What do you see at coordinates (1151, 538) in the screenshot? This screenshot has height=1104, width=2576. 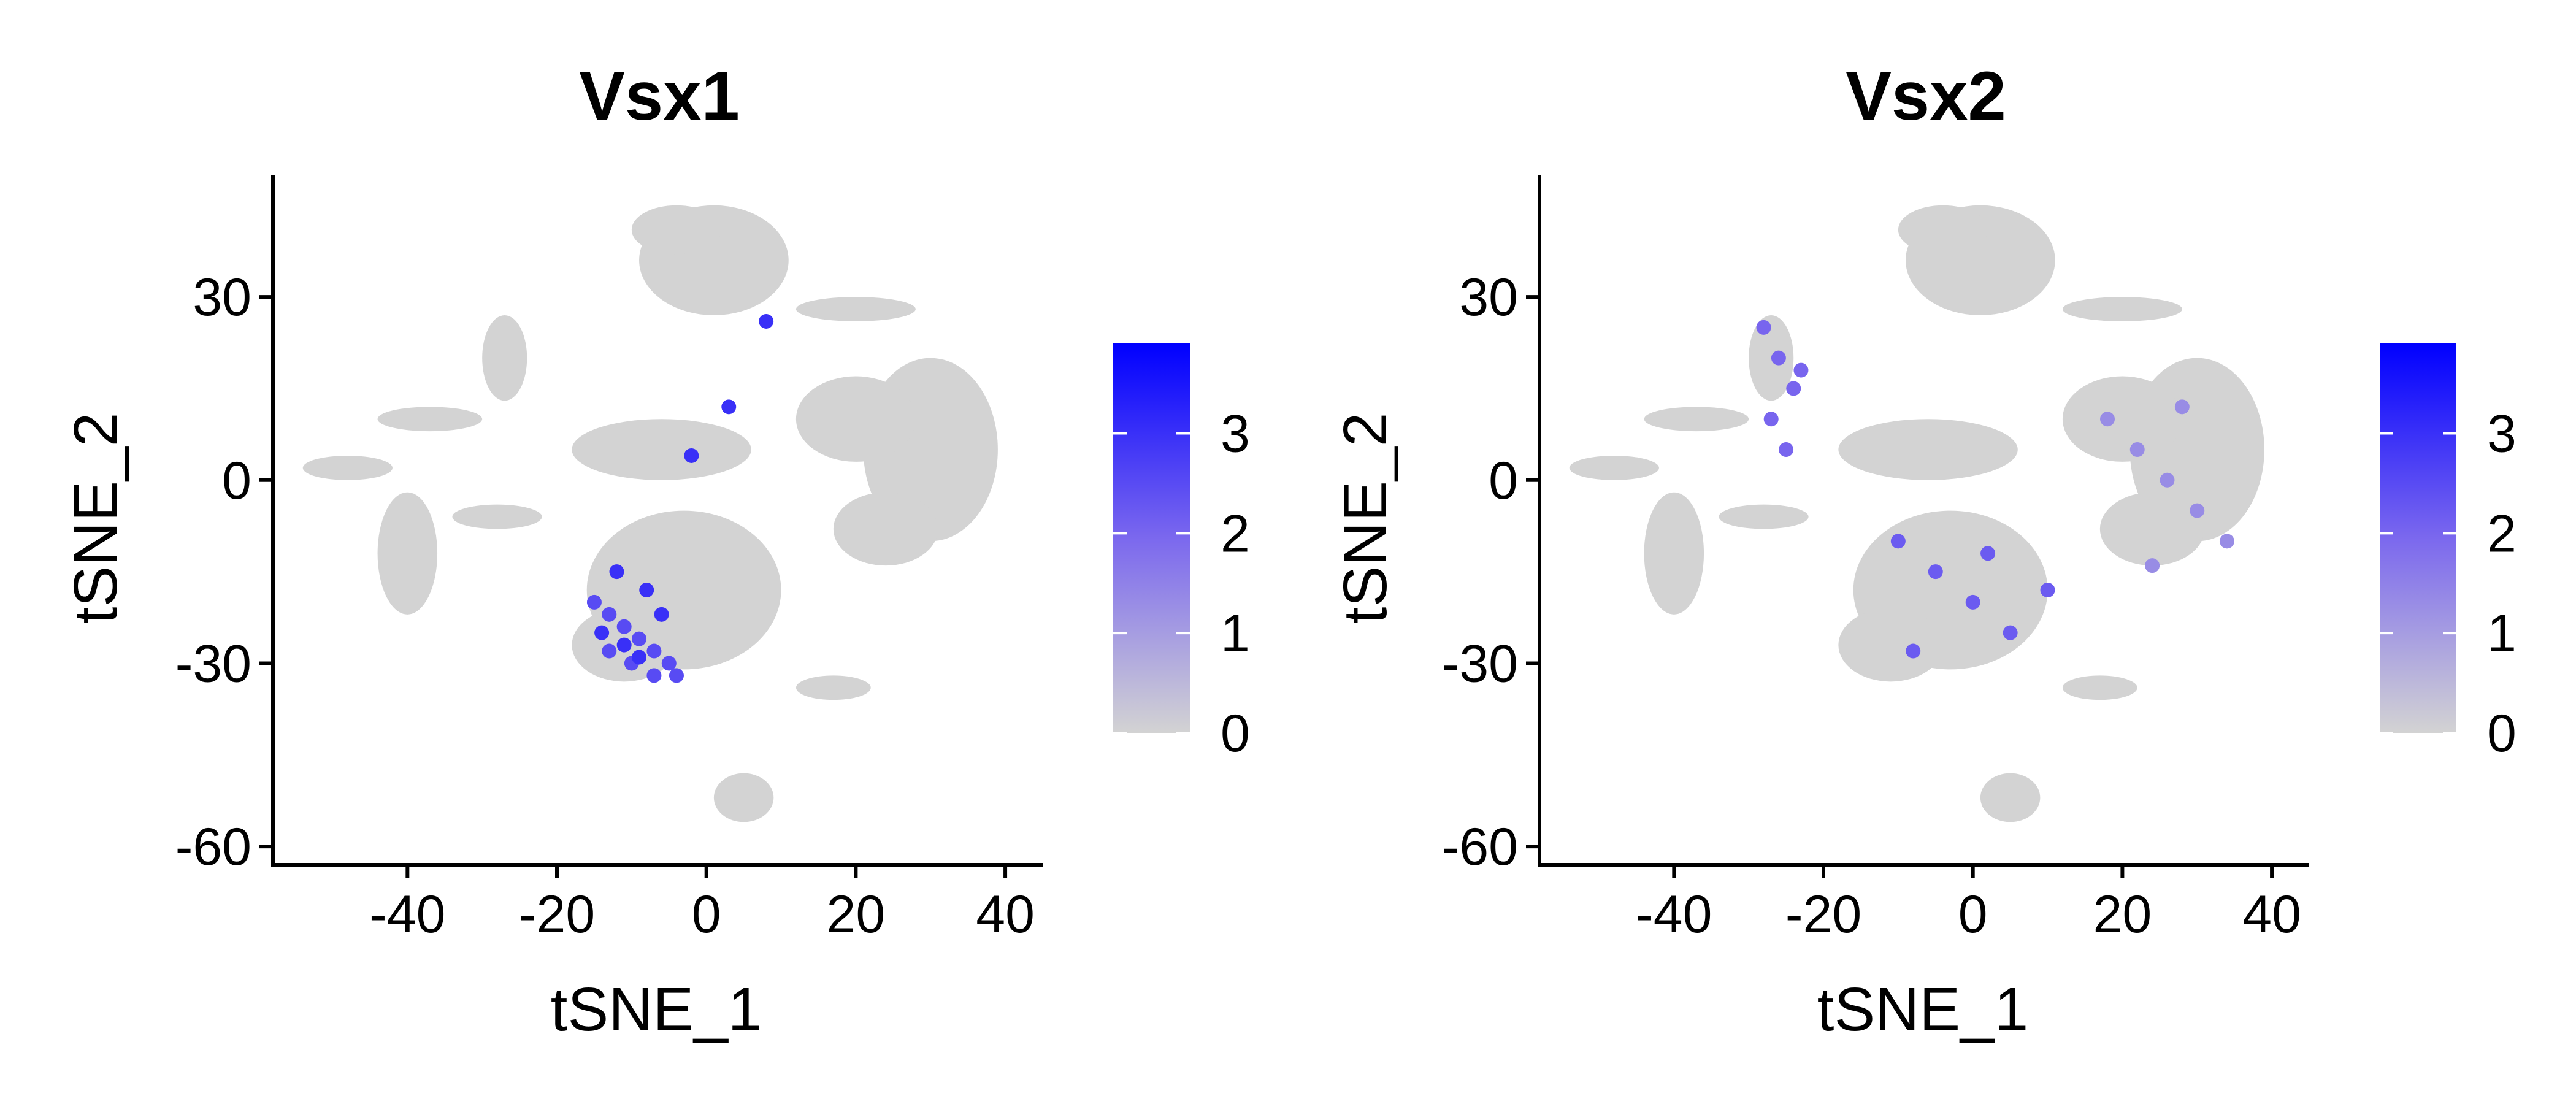 I see `color-bar` at bounding box center [1151, 538].